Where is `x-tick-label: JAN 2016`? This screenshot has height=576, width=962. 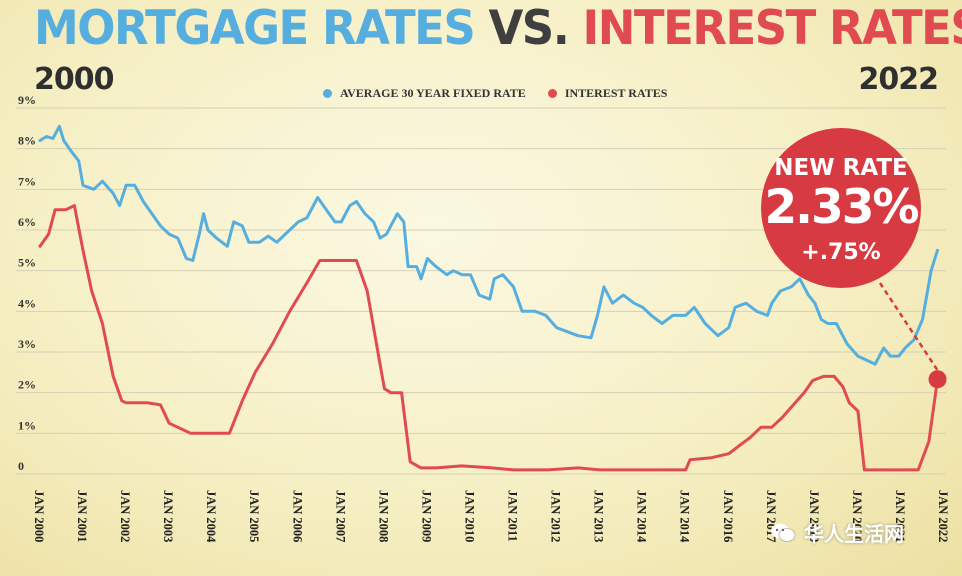
x-tick-label: JAN 2016 is located at coordinates (728, 516).